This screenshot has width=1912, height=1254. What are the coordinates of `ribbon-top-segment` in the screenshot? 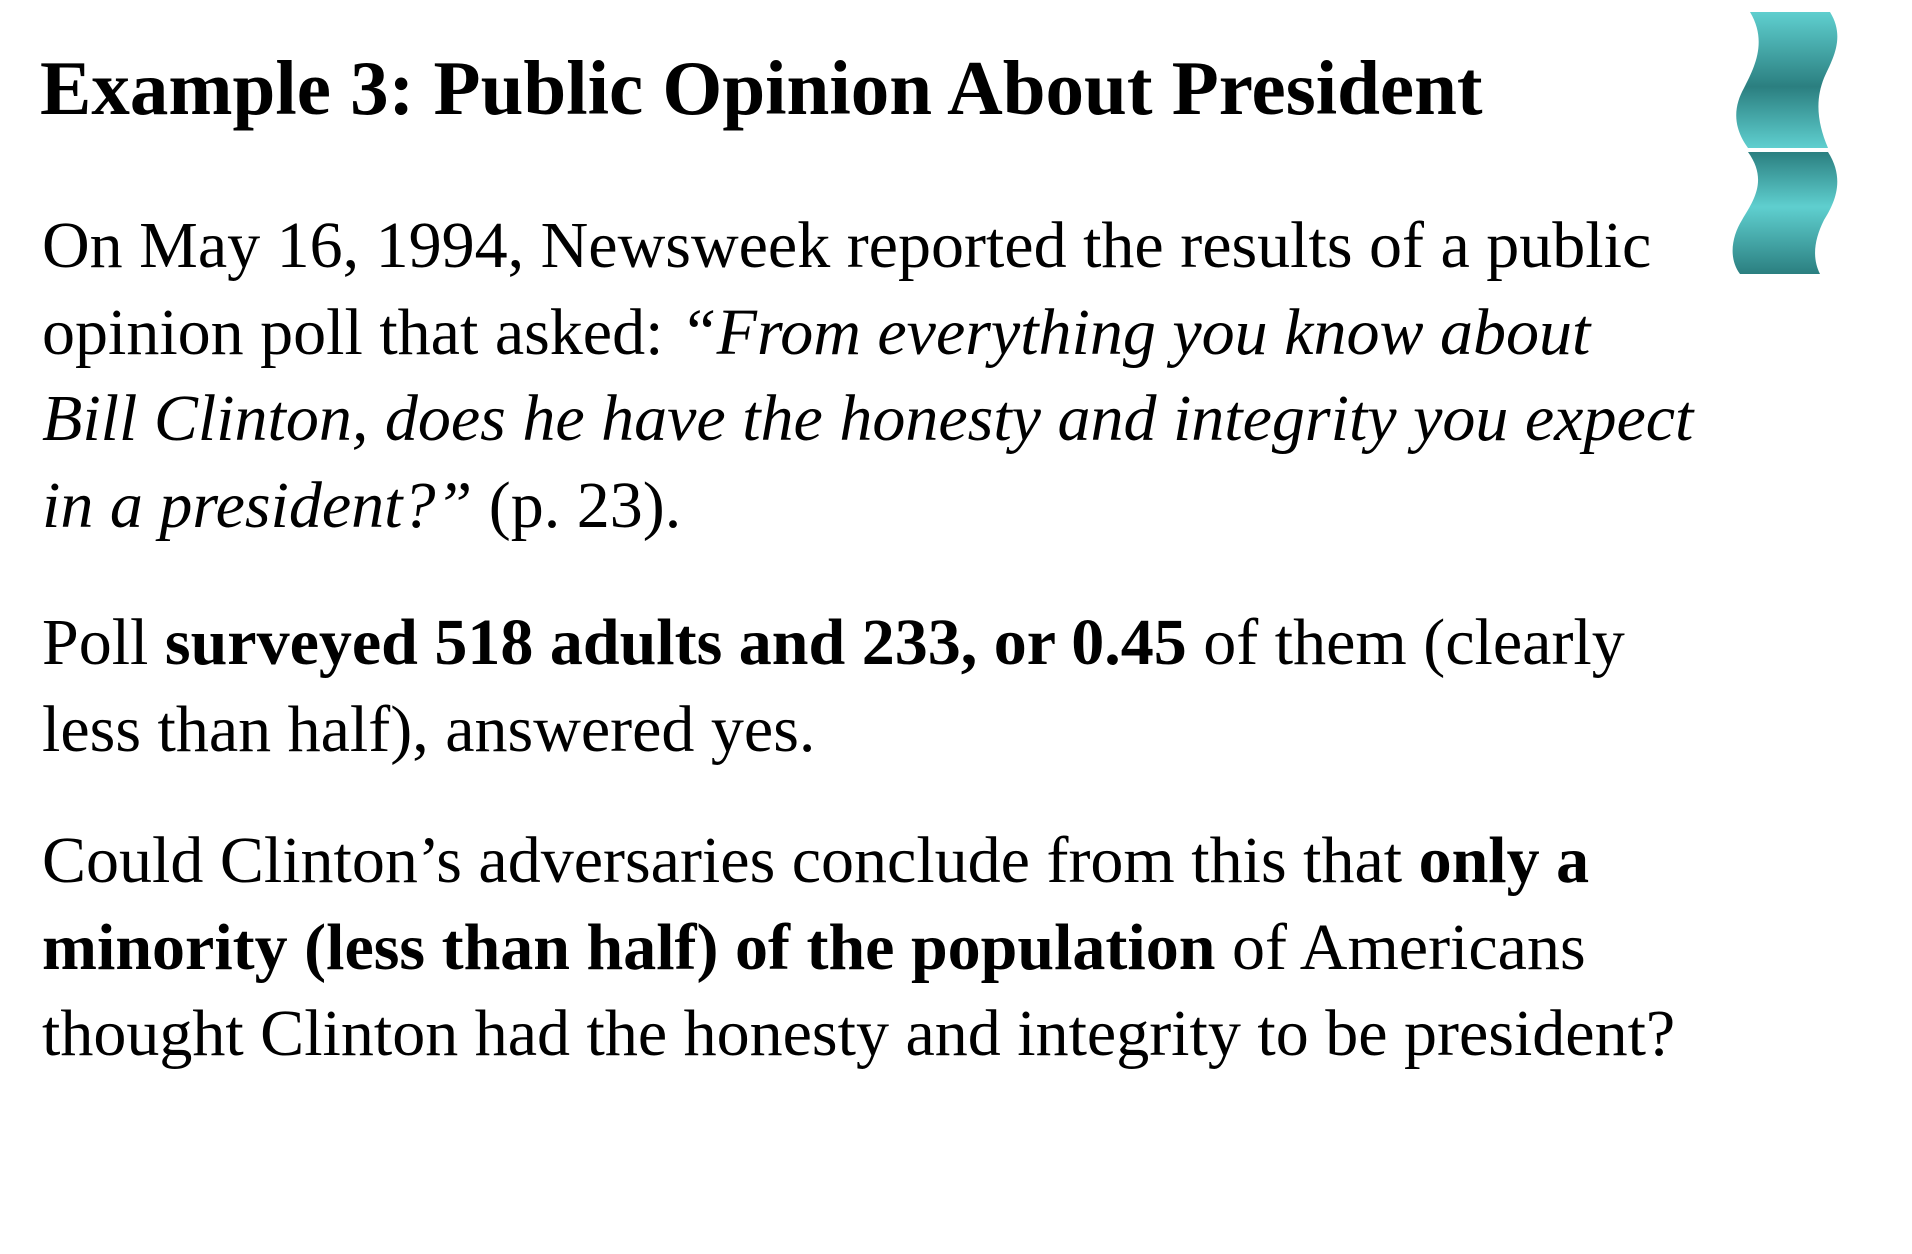 It's located at (1787, 80).